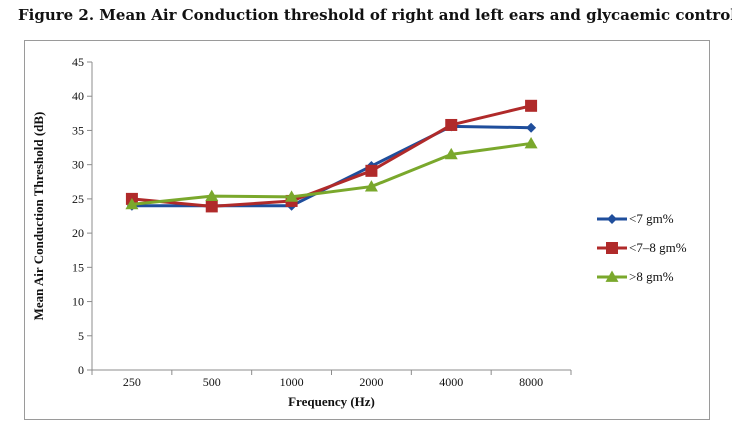  Describe the element at coordinates (132, 382) in the screenshot. I see `x-tick-label: 250` at that location.